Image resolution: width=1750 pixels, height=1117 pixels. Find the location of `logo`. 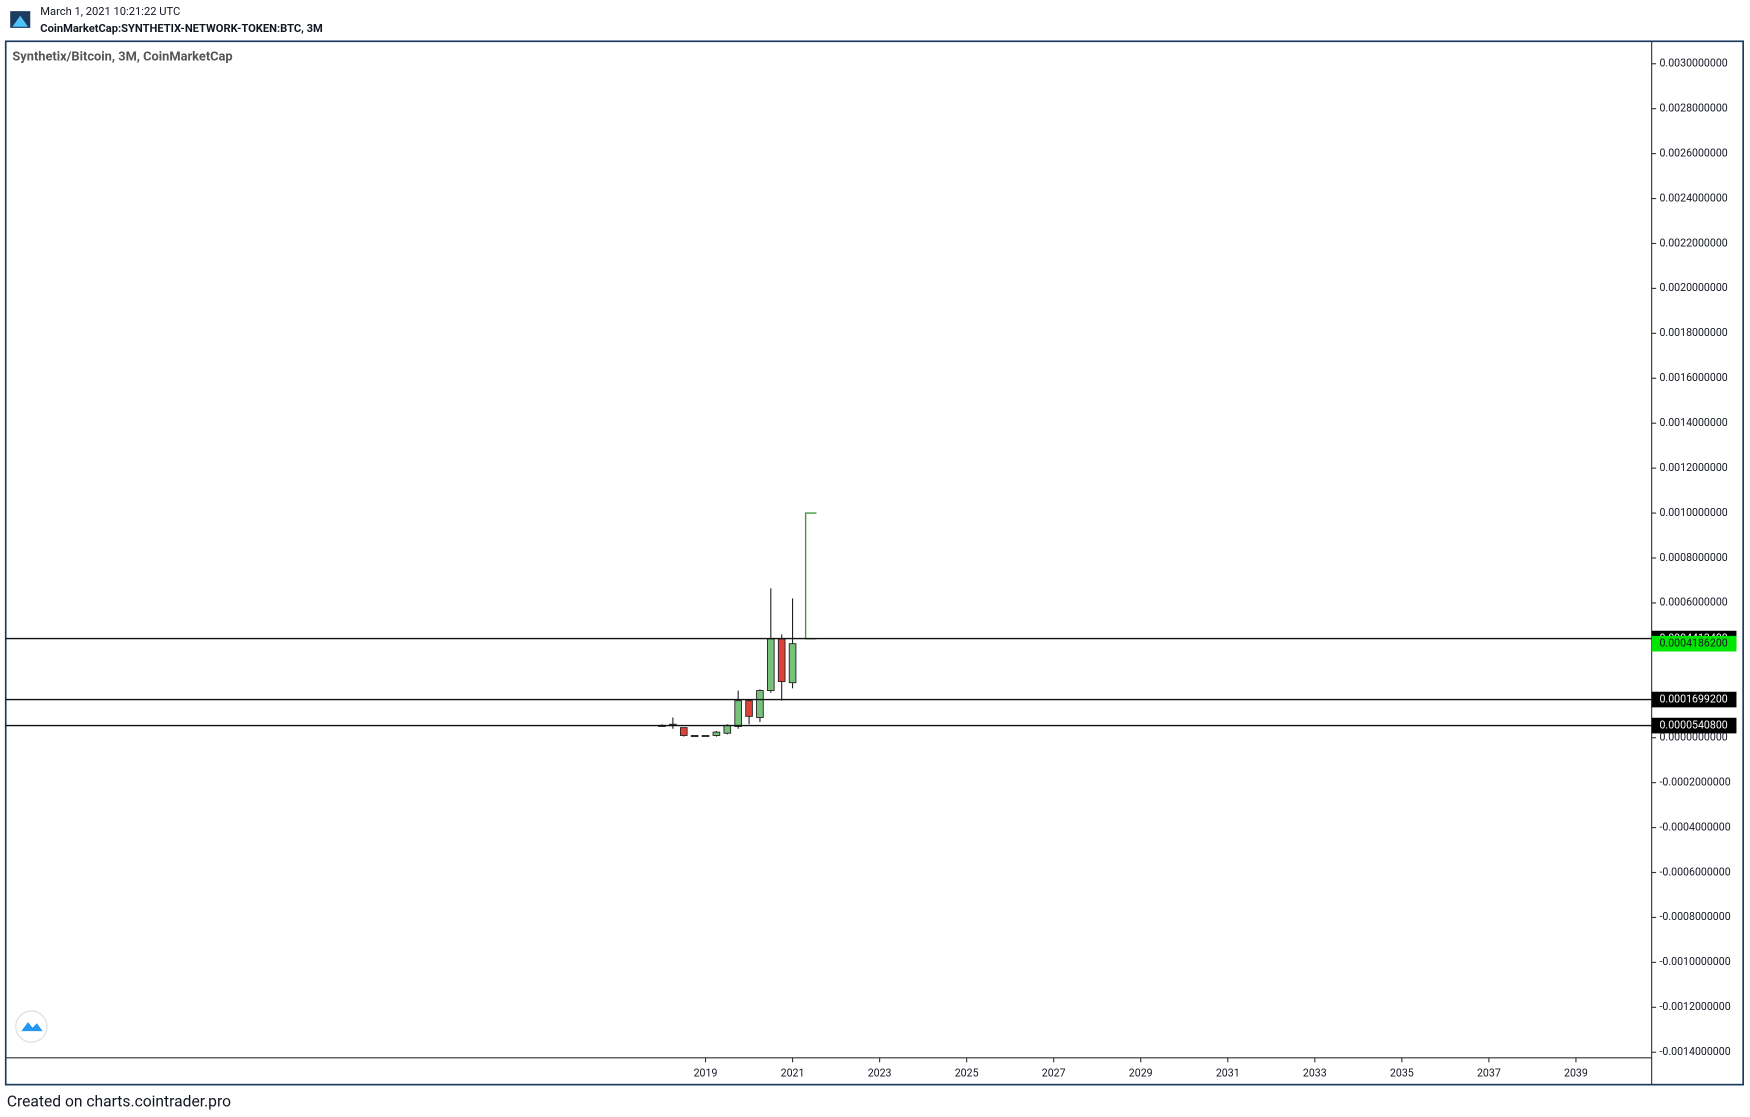

logo is located at coordinates (20, 19).